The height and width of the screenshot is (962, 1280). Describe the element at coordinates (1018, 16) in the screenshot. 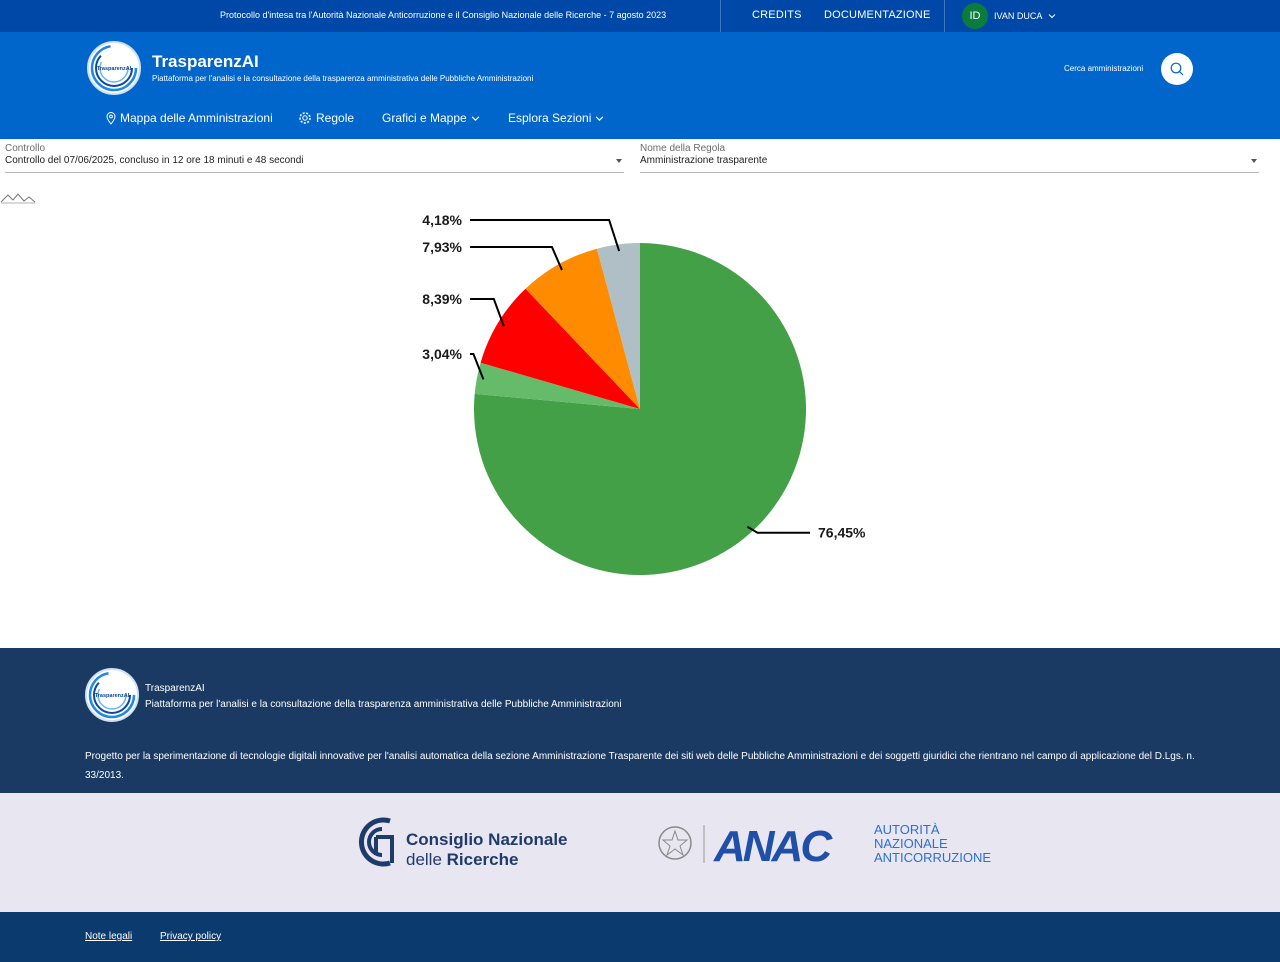

I see `user-name: IVAN DUCA` at that location.